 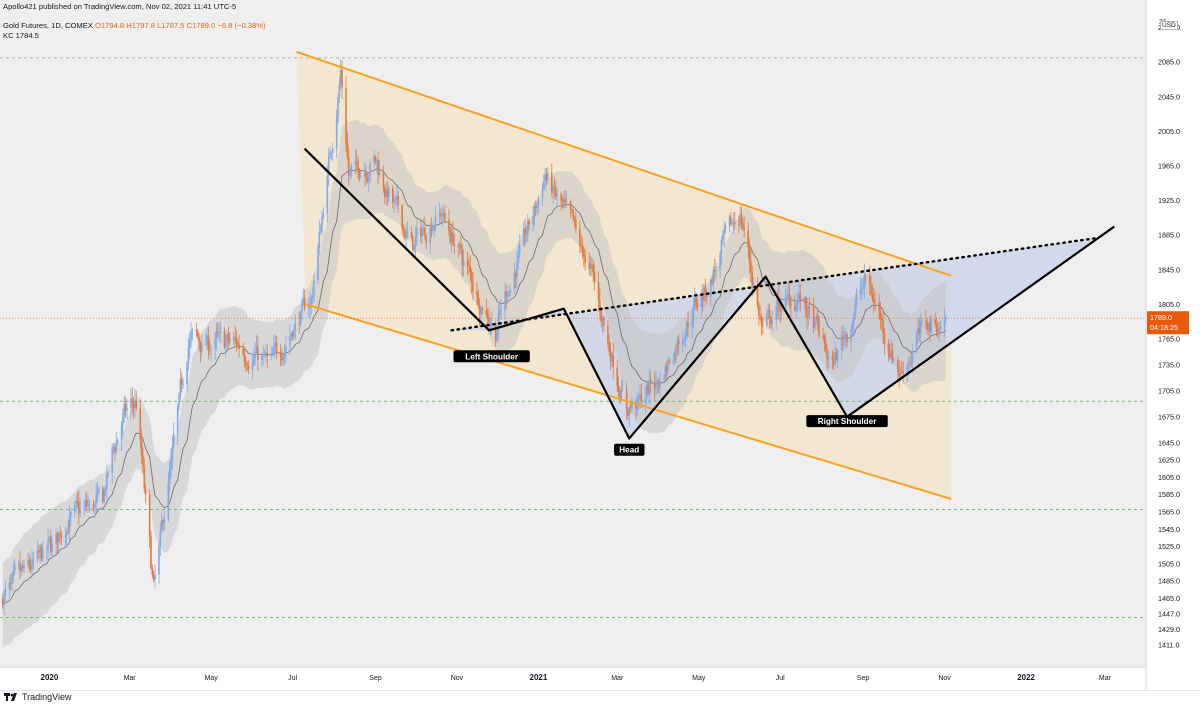 What do you see at coordinates (1169, 25) in the screenshot?
I see `currency-label: USD` at bounding box center [1169, 25].